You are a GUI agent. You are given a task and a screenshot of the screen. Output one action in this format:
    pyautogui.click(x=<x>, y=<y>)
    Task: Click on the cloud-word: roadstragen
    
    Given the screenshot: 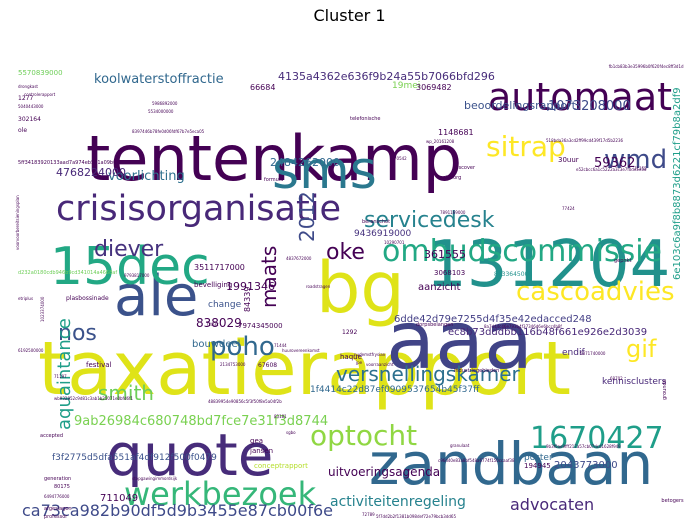 What is the action you would take?
    pyautogui.click(x=318, y=286)
    